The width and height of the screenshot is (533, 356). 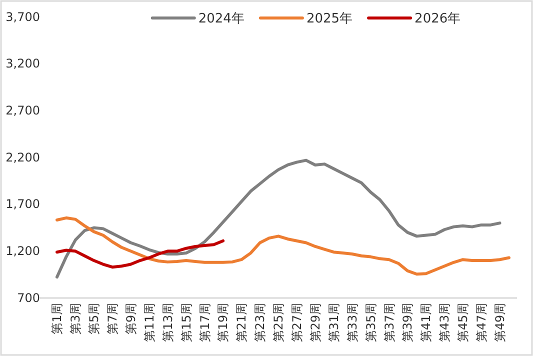 I want to click on y-tick-label: 1,200, so click(x=23, y=251).